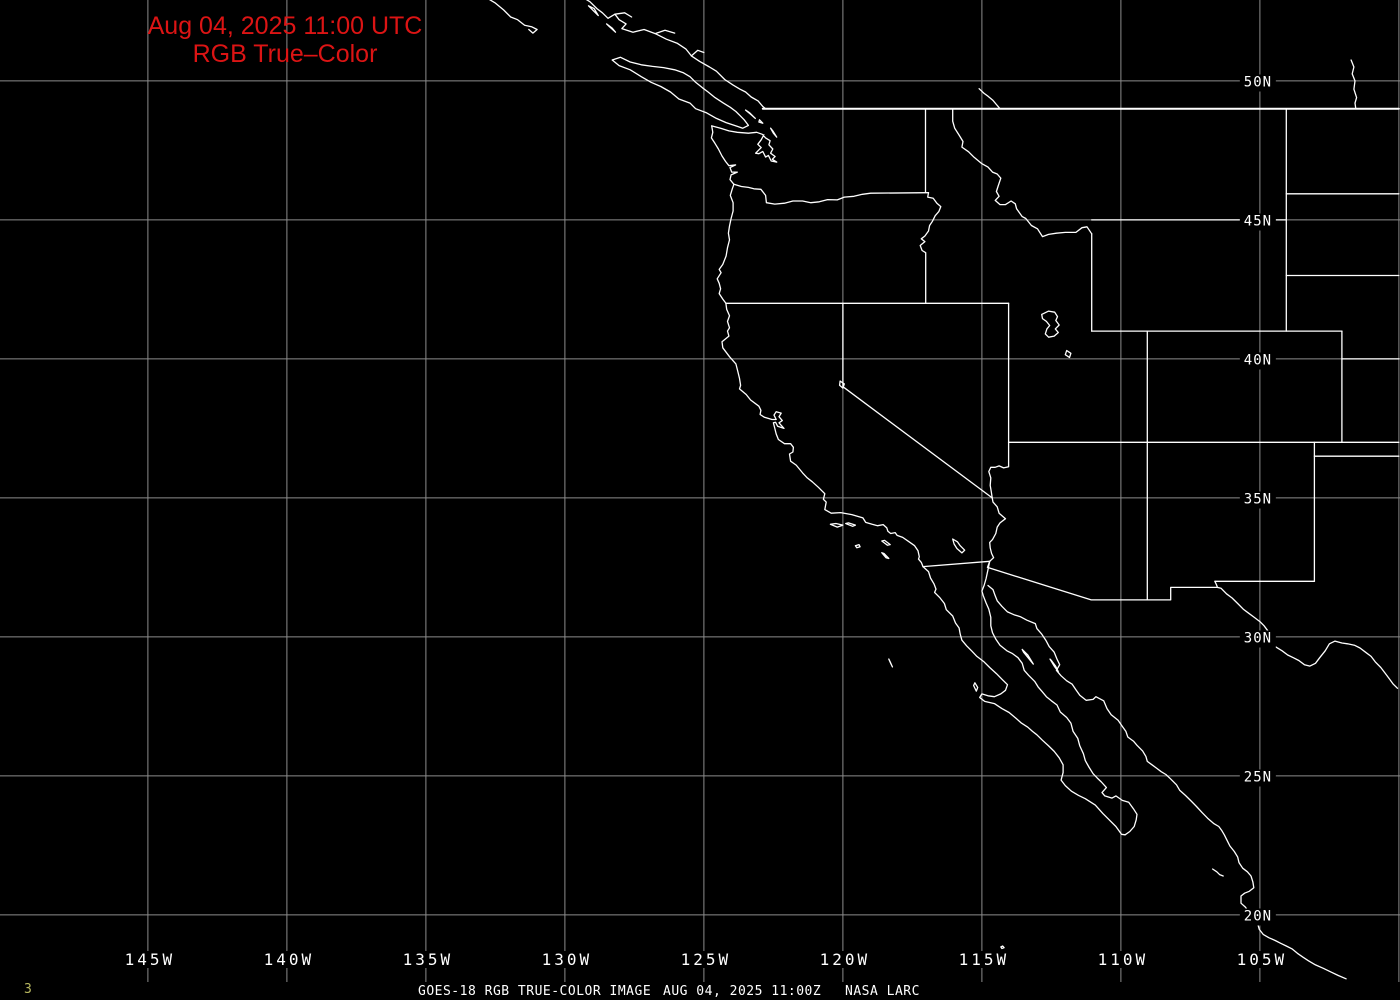 Image resolution: width=1400 pixels, height=1000 pixels. Describe the element at coordinates (841, 384) in the screenshot. I see `lake-tahoe` at that location.